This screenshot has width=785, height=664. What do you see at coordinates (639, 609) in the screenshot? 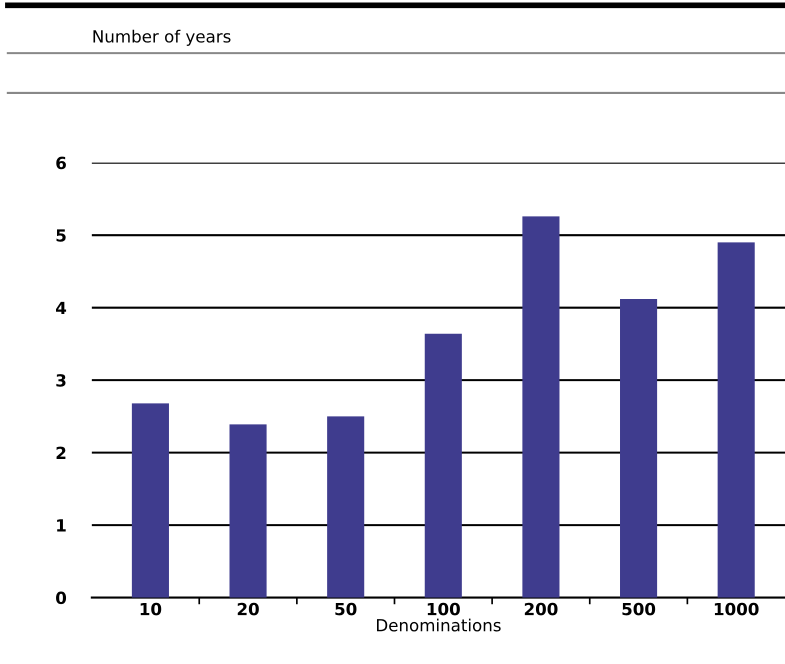
I see `x-tick-label: 500` at bounding box center [639, 609].